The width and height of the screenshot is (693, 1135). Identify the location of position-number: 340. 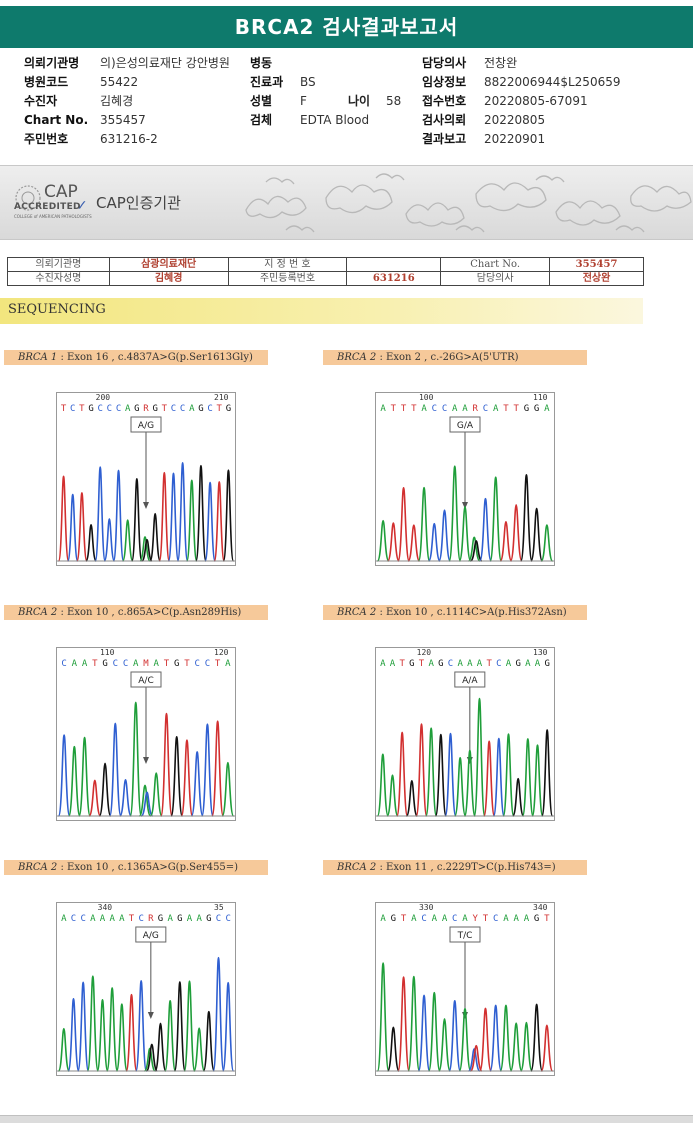
(540, 907).